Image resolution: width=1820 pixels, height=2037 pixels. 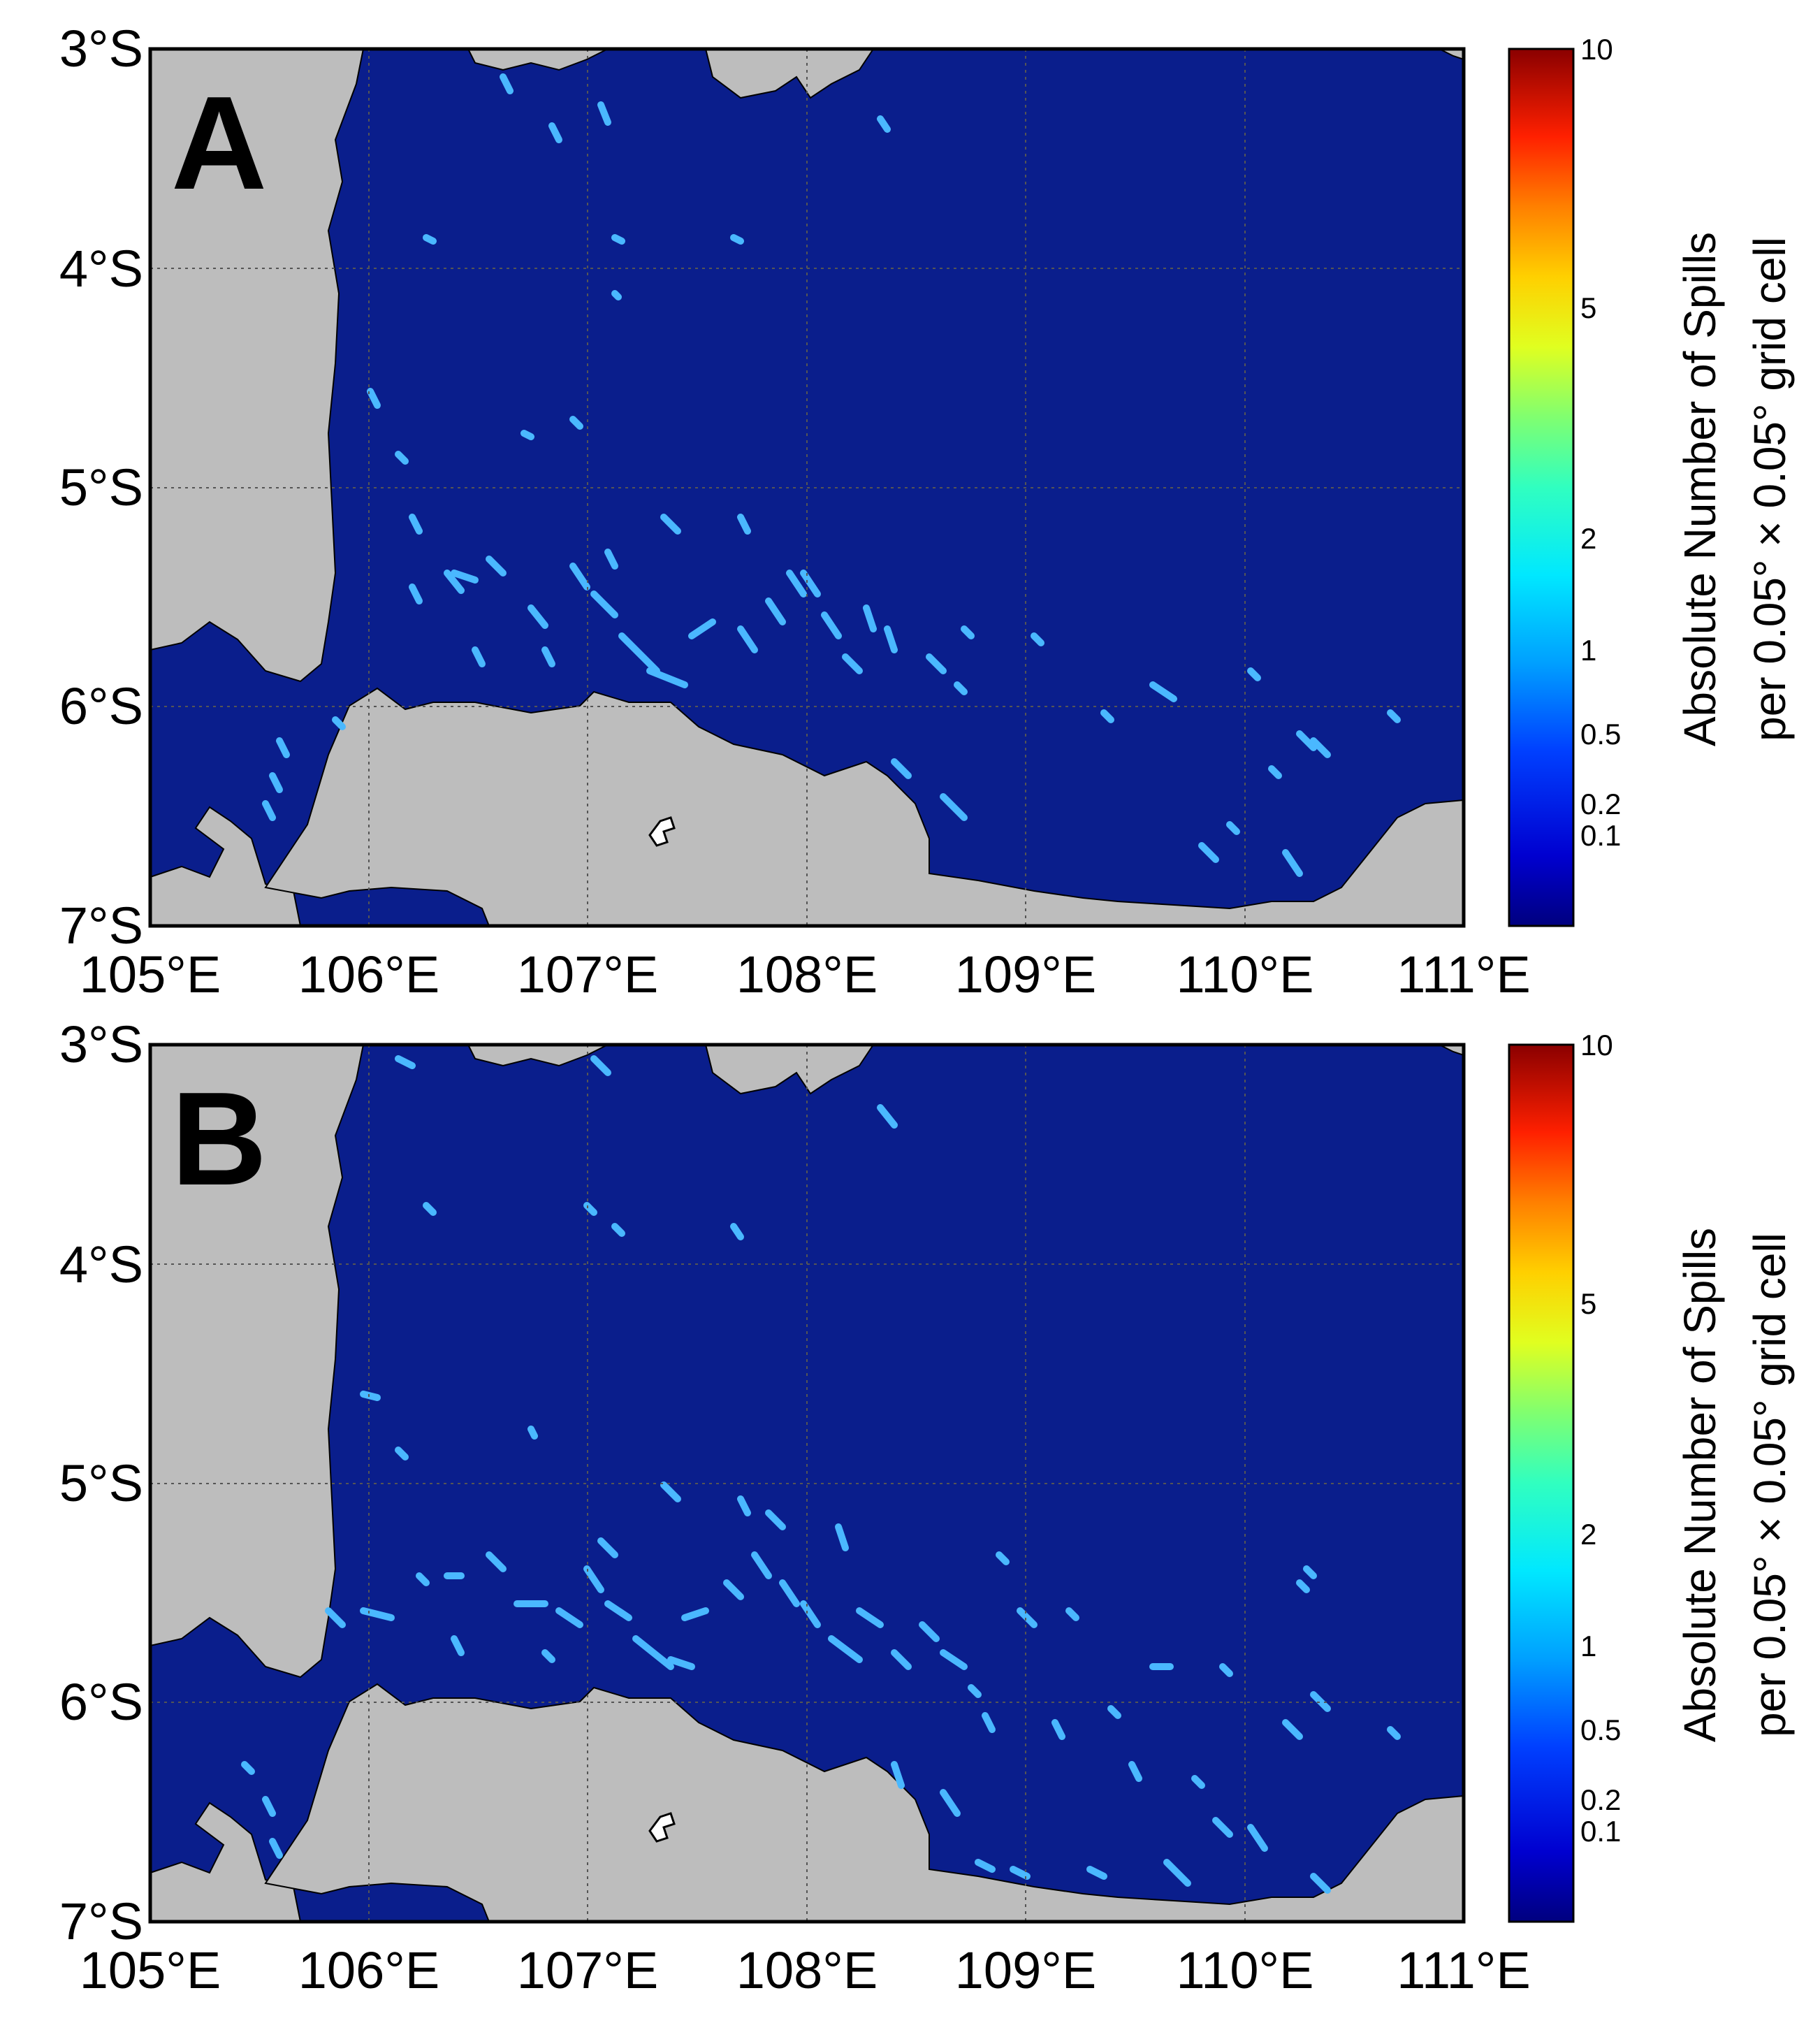 I want to click on lon-label-111e-b: 111°E, so click(x=1463, y=1970).